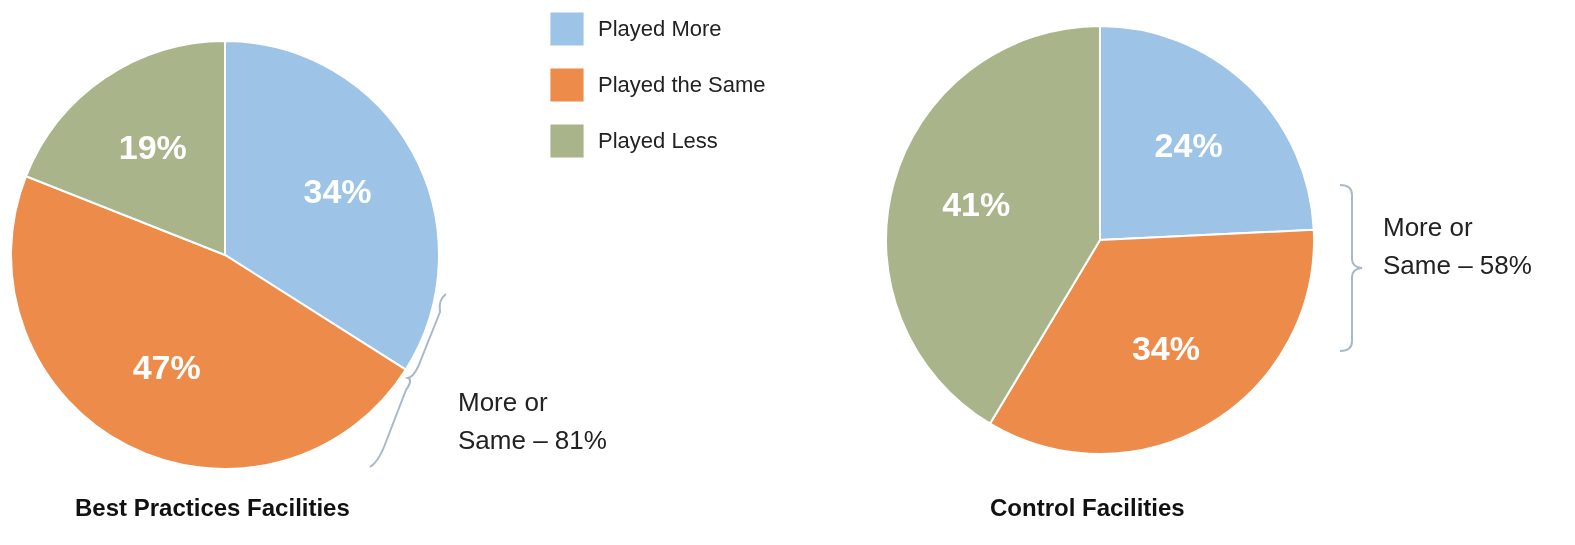 Image resolution: width=1575 pixels, height=545 pixels. Describe the element at coordinates (1188, 145) in the screenshot. I see `data-label: 24%` at that location.